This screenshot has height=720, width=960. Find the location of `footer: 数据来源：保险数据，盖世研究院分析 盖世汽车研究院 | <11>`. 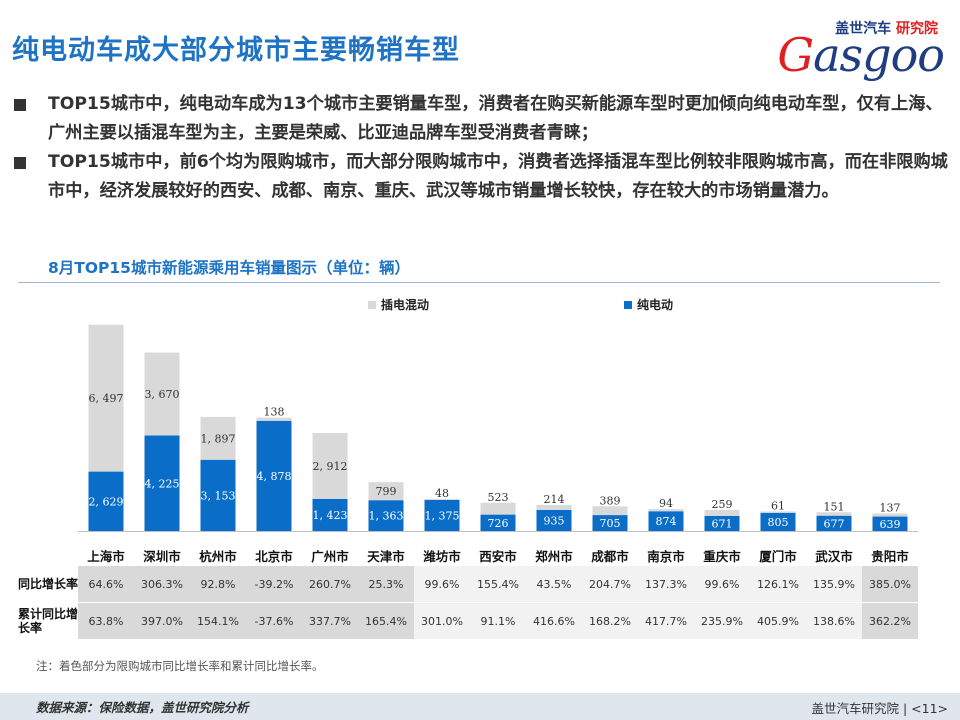

footer: 数据来源：保险数据，盖世研究院分析 盖世汽车研究院 | <11> is located at coordinates (480, 706).